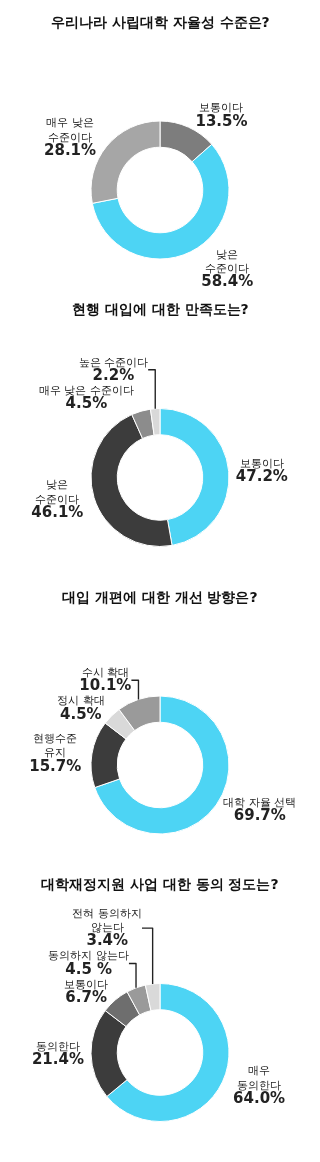 Image resolution: width=320 pixels, height=1162 pixels. Describe the element at coordinates (259, 1078) in the screenshot. I see `slice-label: 매우 동의한다` at that location.